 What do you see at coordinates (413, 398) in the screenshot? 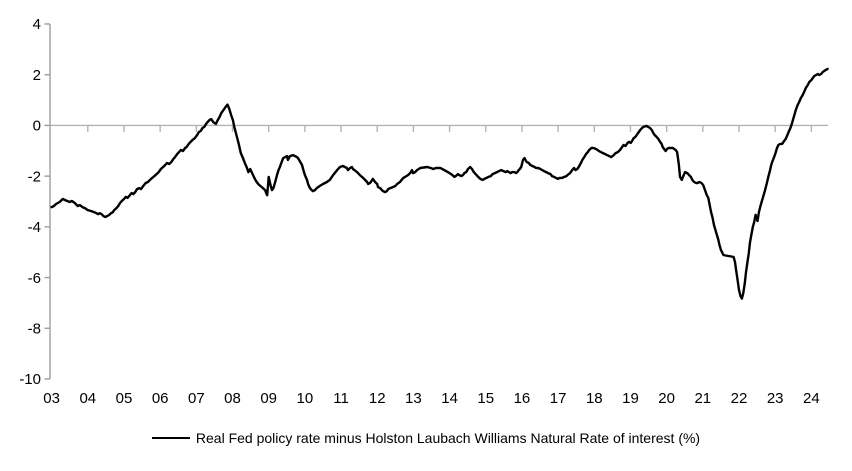
I see `x-tick-label: 13` at bounding box center [413, 398].